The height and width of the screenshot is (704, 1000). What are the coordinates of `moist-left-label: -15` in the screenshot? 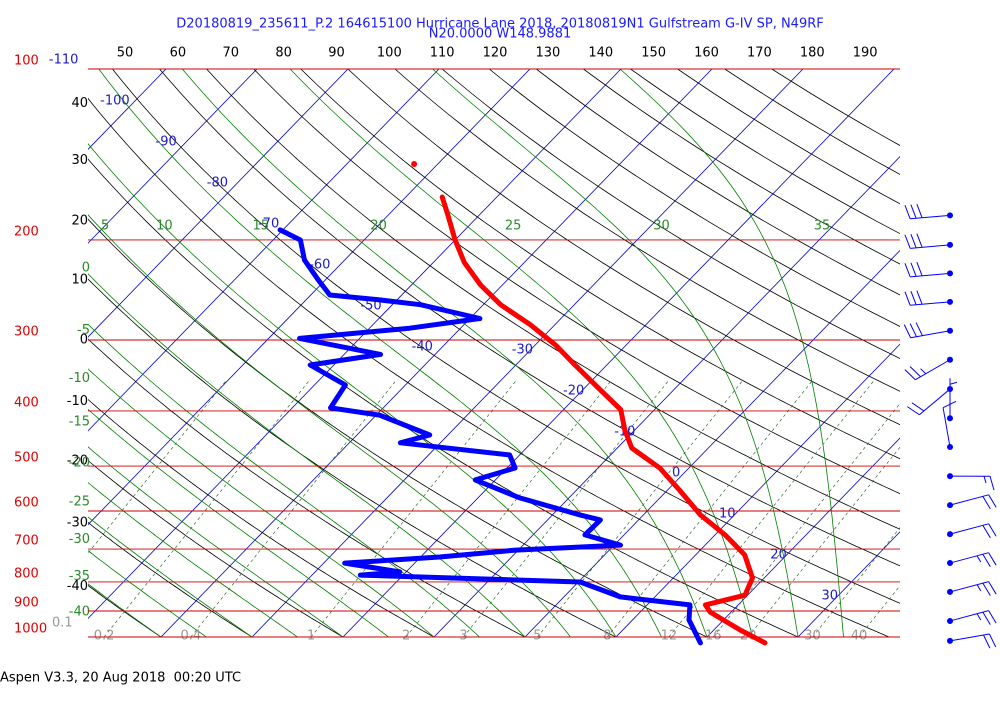 It's located at (79, 421).